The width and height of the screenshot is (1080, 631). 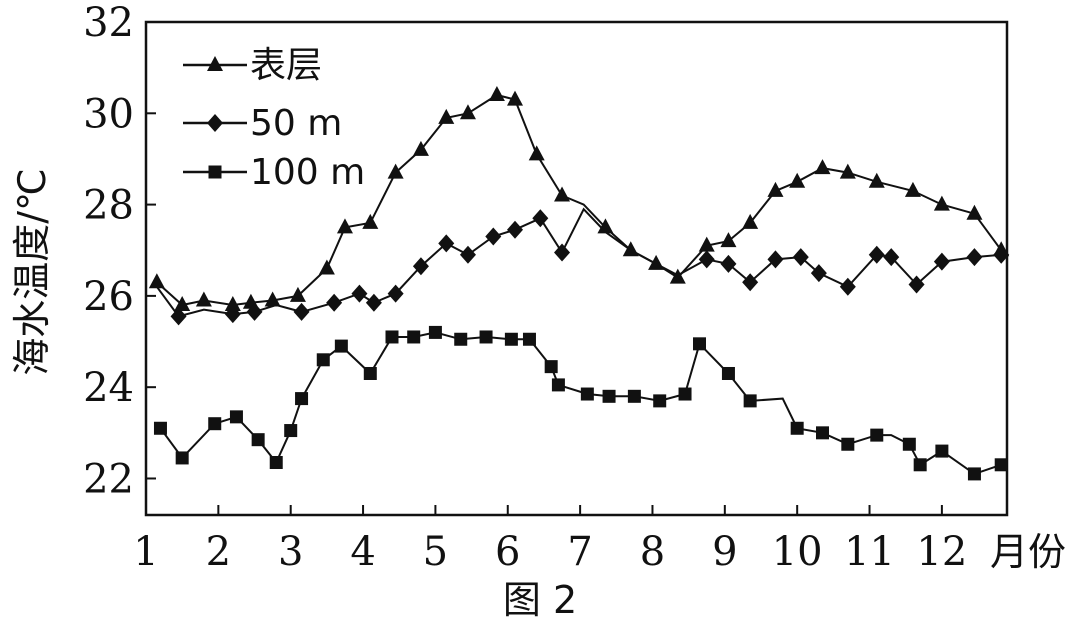 I want to click on y-axis-title: 海水温度/℃, so click(x=32, y=271).